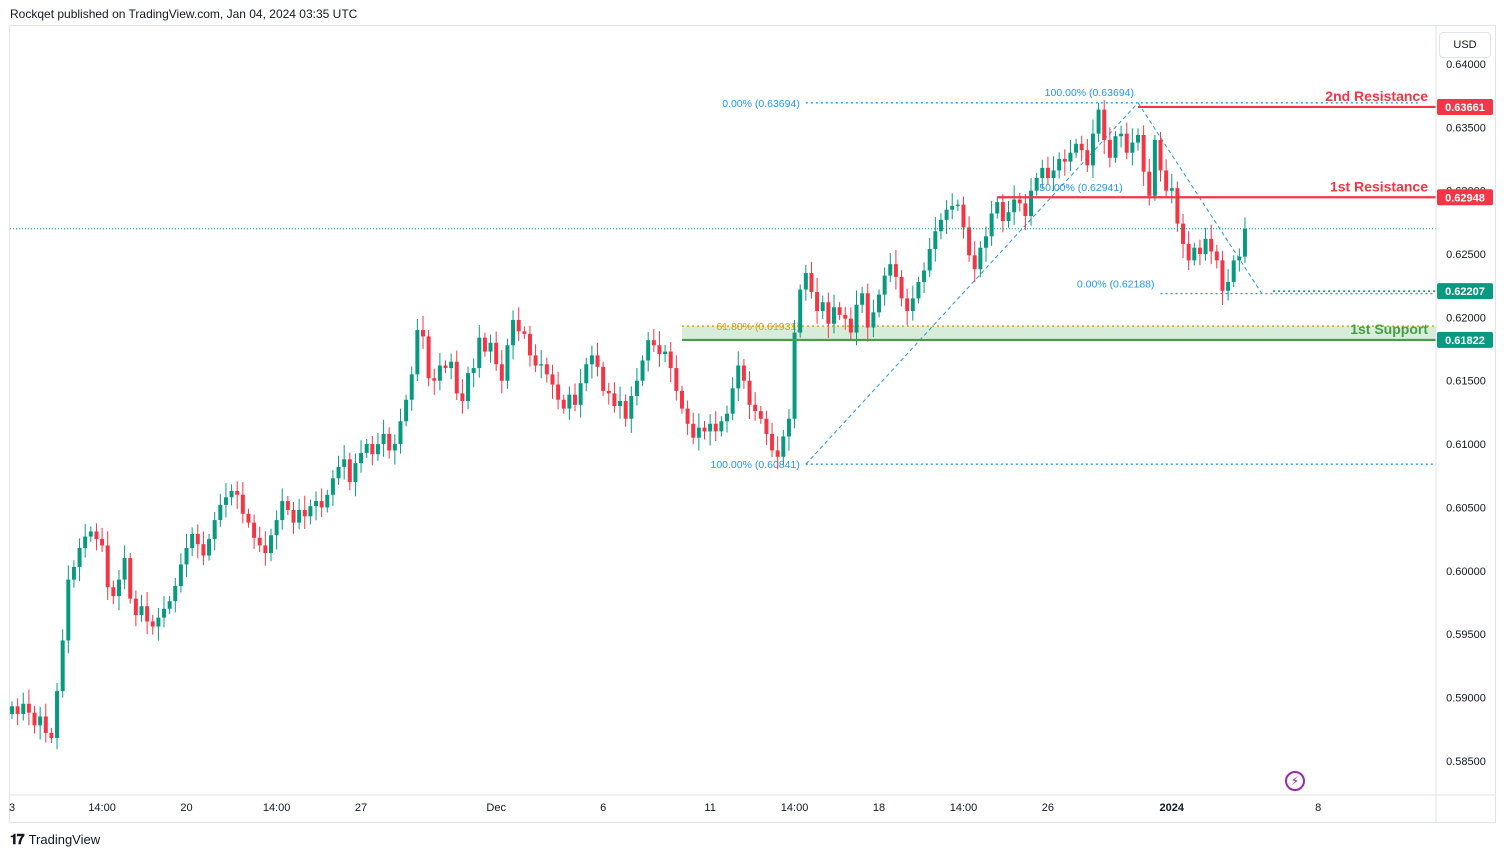 The height and width of the screenshot is (857, 1506). What do you see at coordinates (1465, 45) in the screenshot?
I see `currency-button: USD` at bounding box center [1465, 45].